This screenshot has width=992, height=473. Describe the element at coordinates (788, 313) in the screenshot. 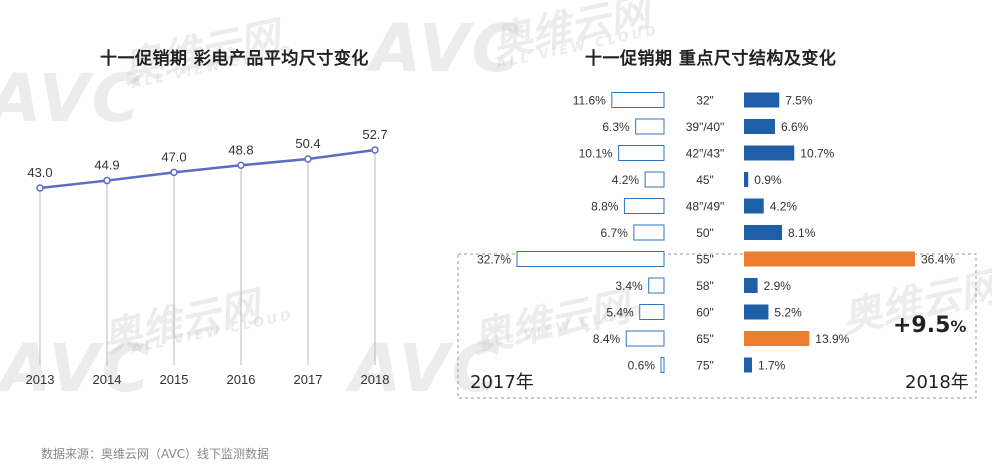

I see `bar-2018-label: 5.2%` at that location.